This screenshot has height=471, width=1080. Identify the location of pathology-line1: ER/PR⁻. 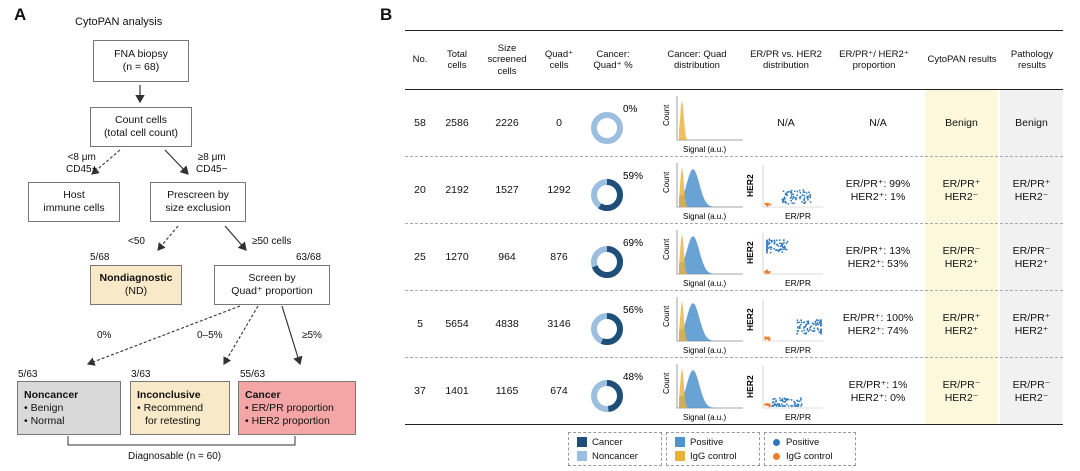
(1031, 384).